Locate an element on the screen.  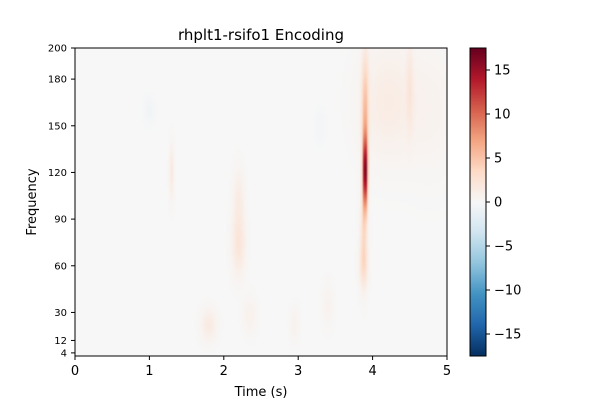
y-tick-label: 30 is located at coordinates (60, 313).